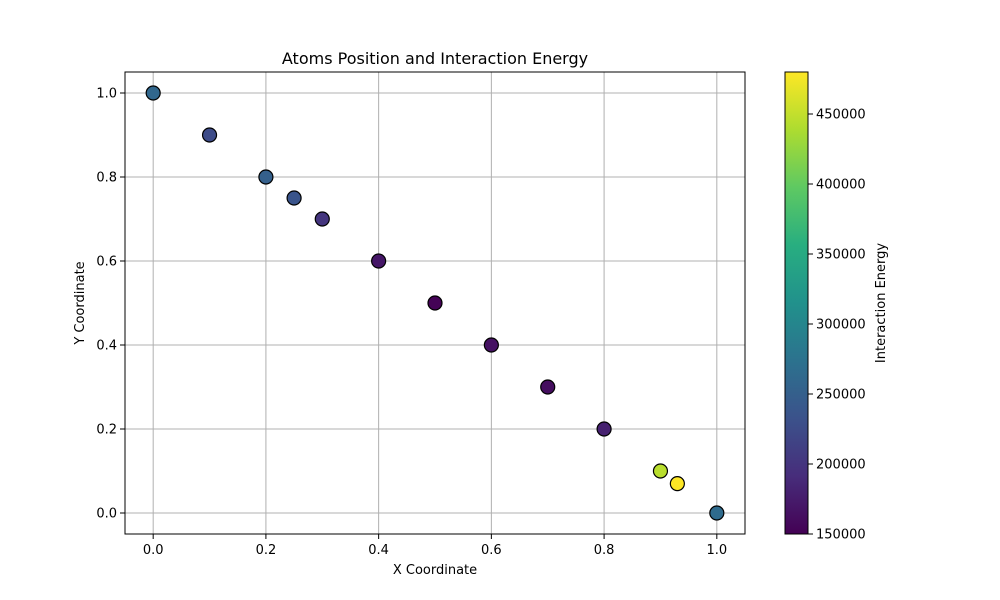 This screenshot has width=1000, height=600. I want to click on x-tick-label: 0.4, so click(378, 550).